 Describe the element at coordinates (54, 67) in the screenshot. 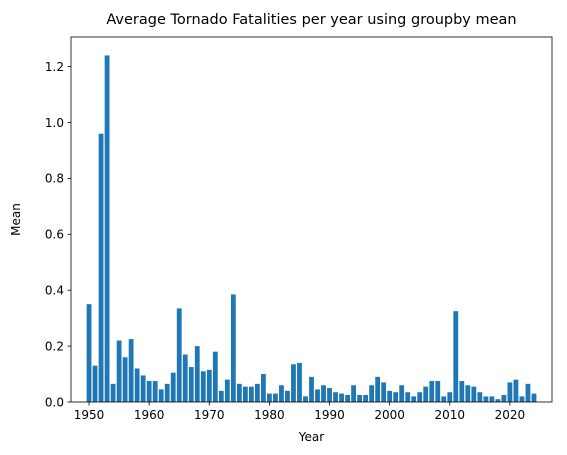

I see `y-tick-label: 1.2` at that location.